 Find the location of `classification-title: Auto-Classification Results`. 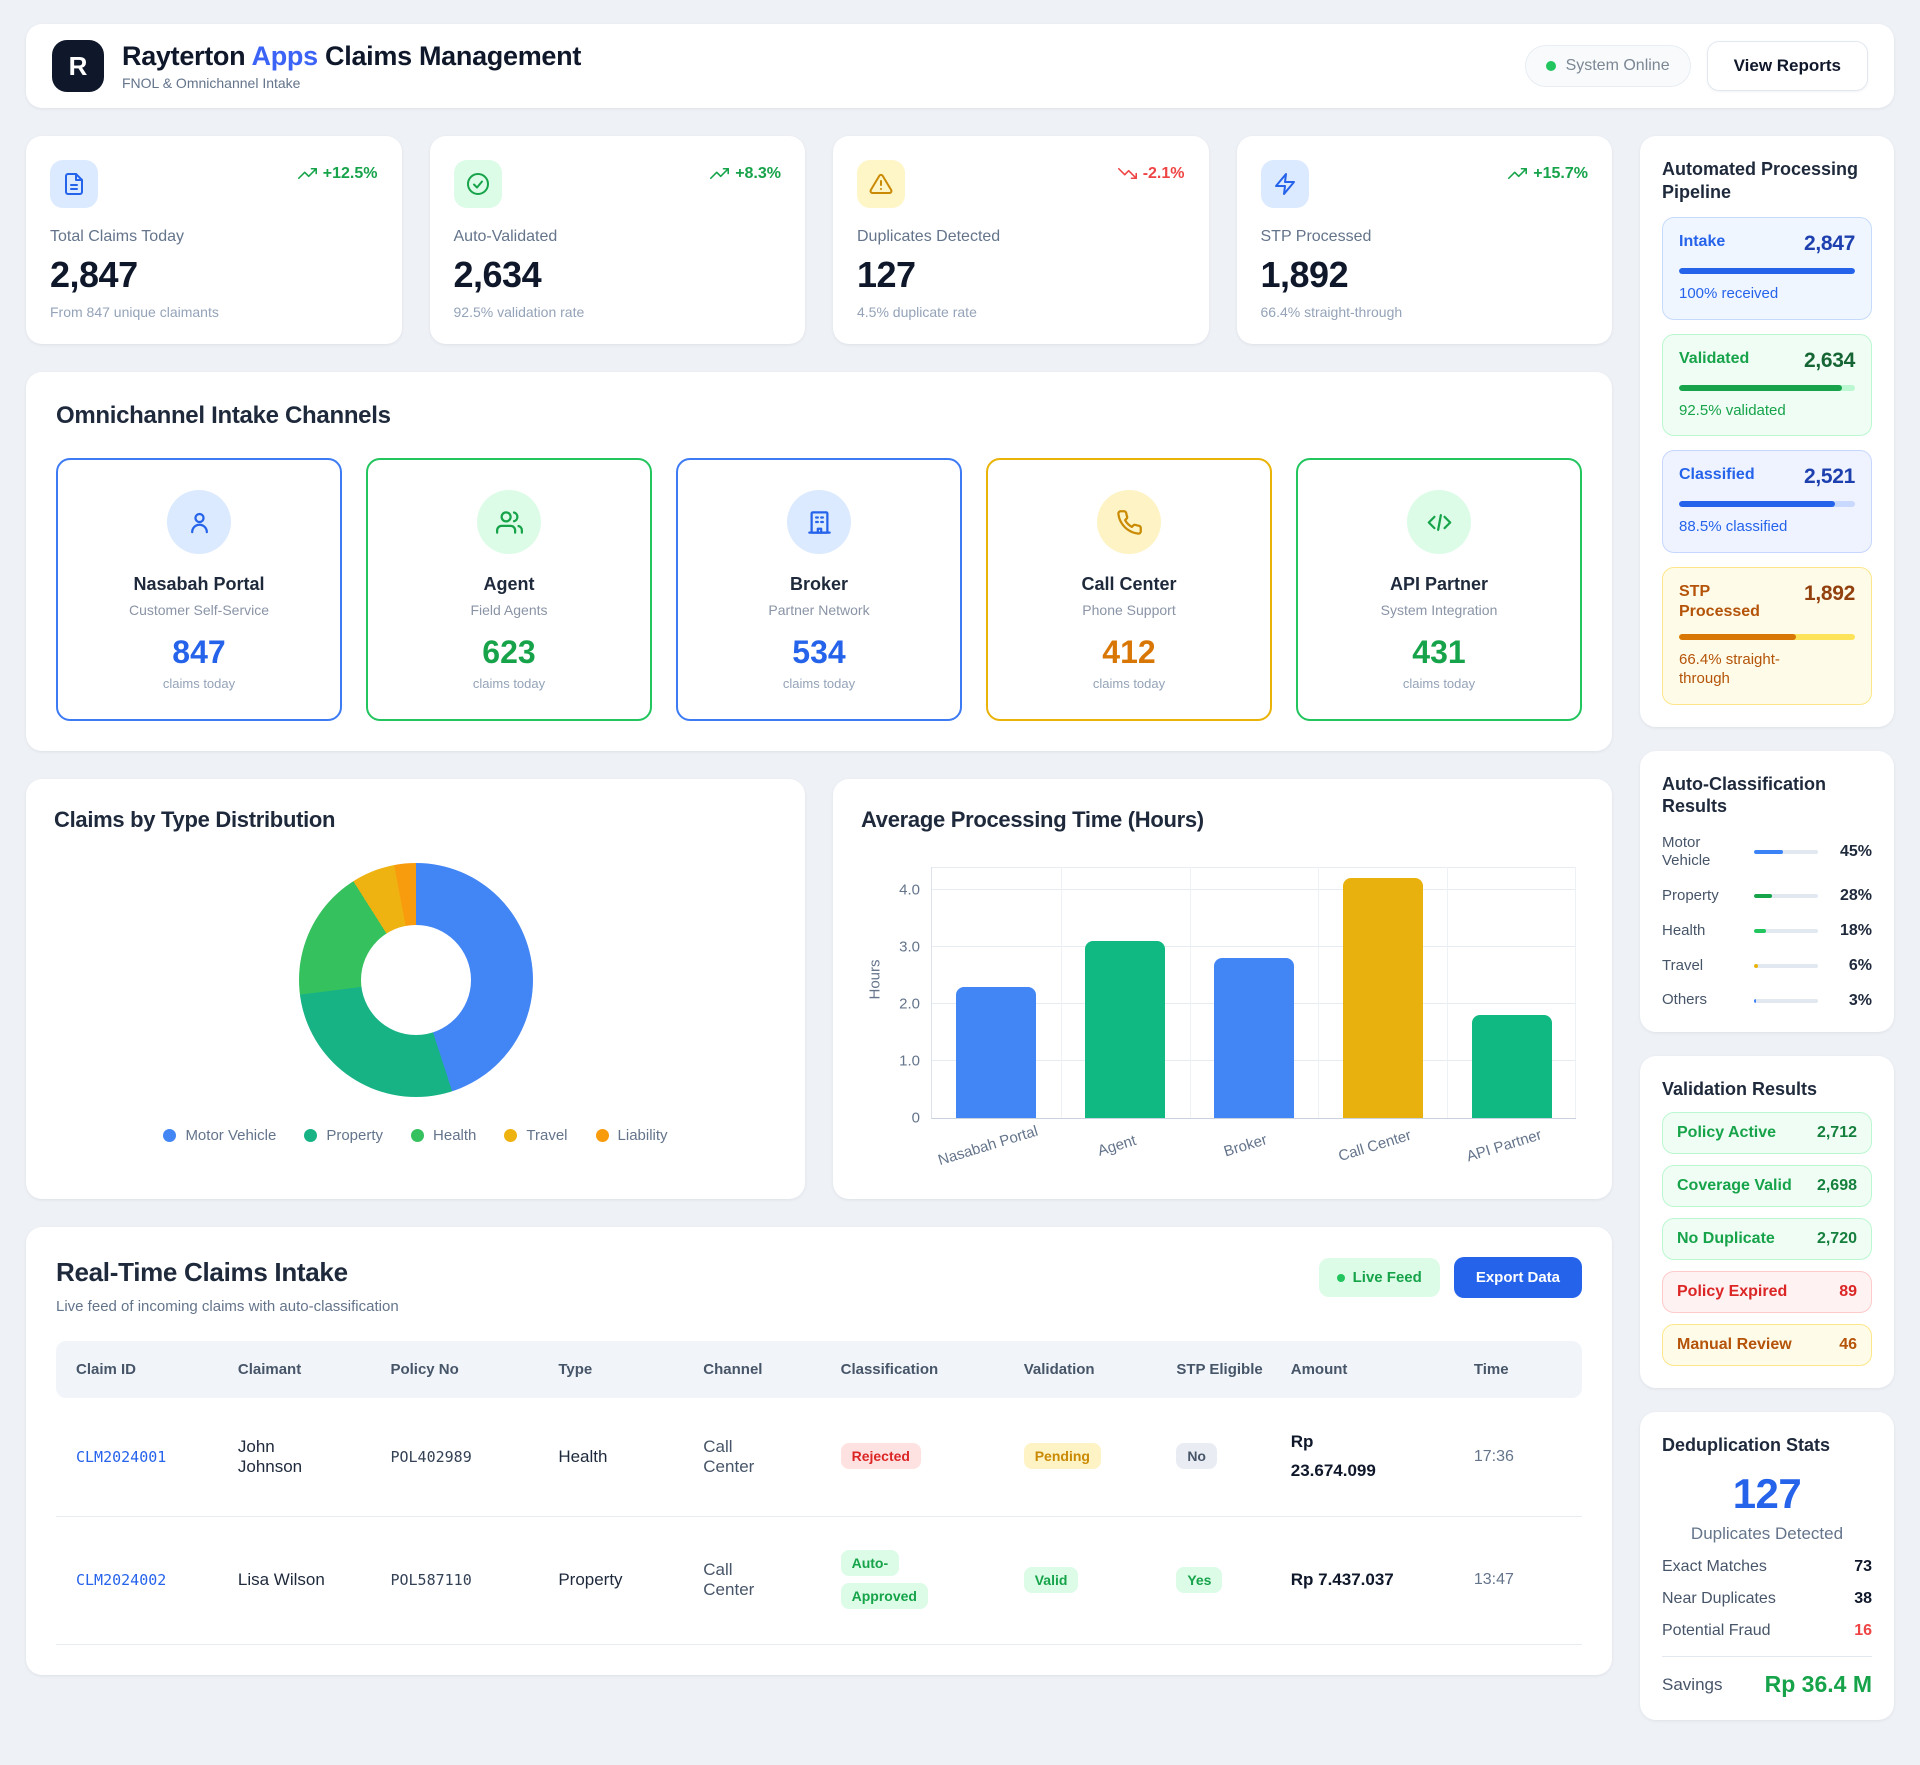

classification-title: Auto-Classification Results is located at coordinates (1744, 795).